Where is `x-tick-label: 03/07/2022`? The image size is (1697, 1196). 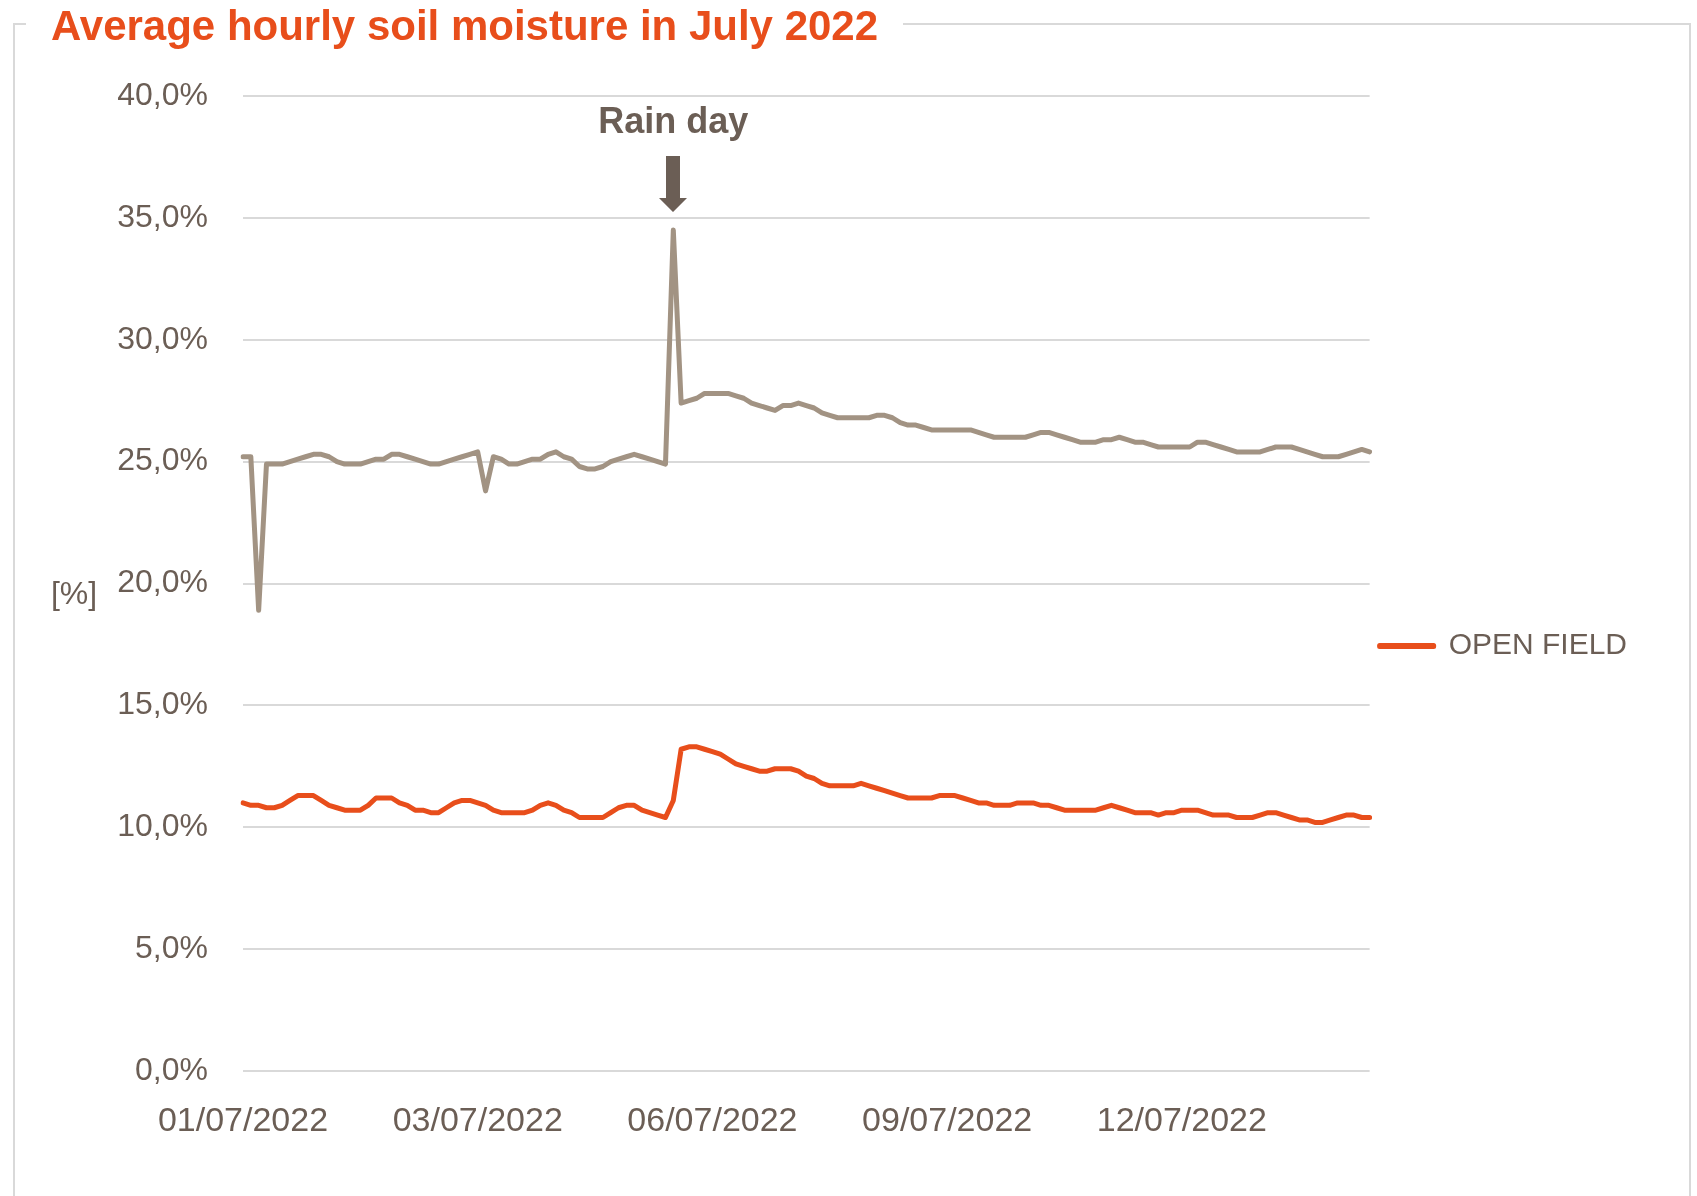 x-tick-label: 03/07/2022 is located at coordinates (477, 1118).